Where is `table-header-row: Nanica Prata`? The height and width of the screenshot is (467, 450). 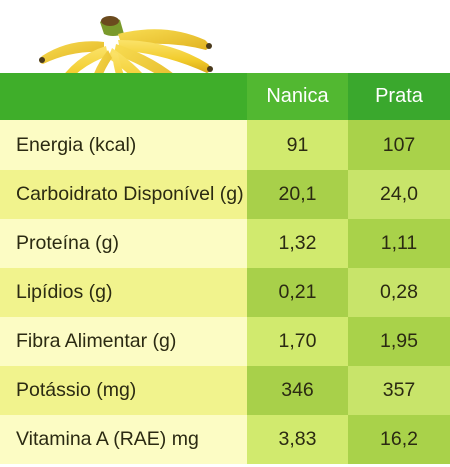
table-header-row: Nanica Prata is located at coordinates (225, 96).